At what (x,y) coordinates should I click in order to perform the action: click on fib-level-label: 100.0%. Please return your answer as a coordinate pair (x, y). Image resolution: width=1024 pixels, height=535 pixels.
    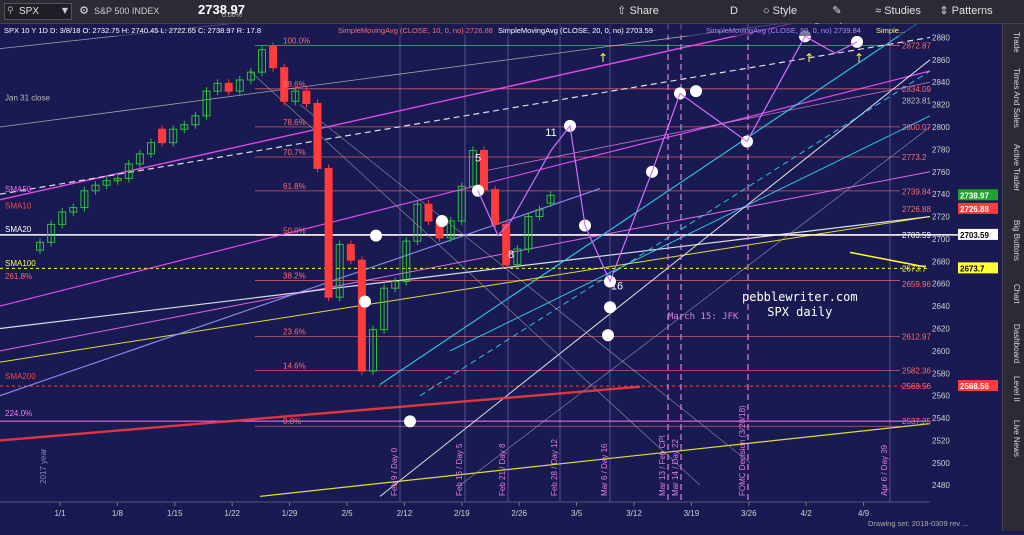
    Looking at the image, I should click on (296, 40).